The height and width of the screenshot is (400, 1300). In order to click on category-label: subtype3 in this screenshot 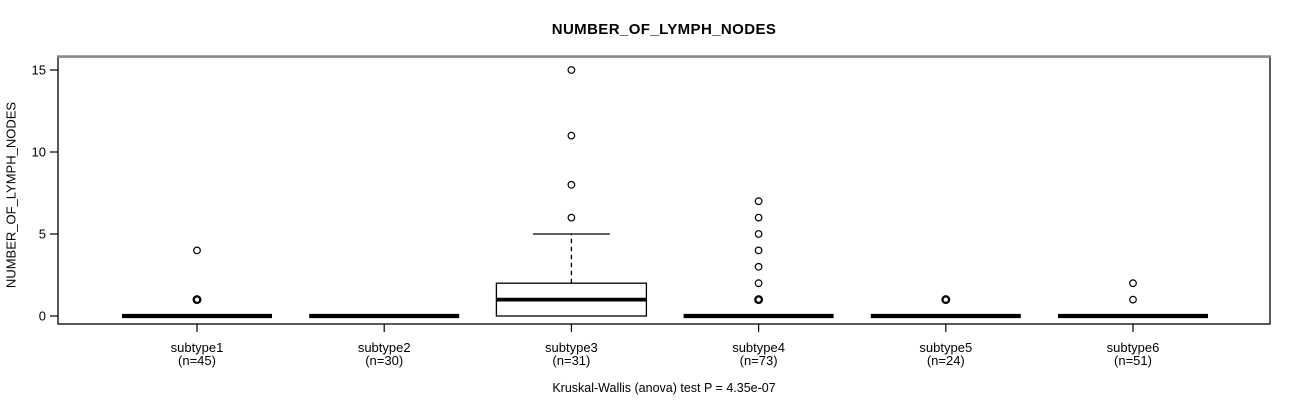, I will do `click(571, 347)`.